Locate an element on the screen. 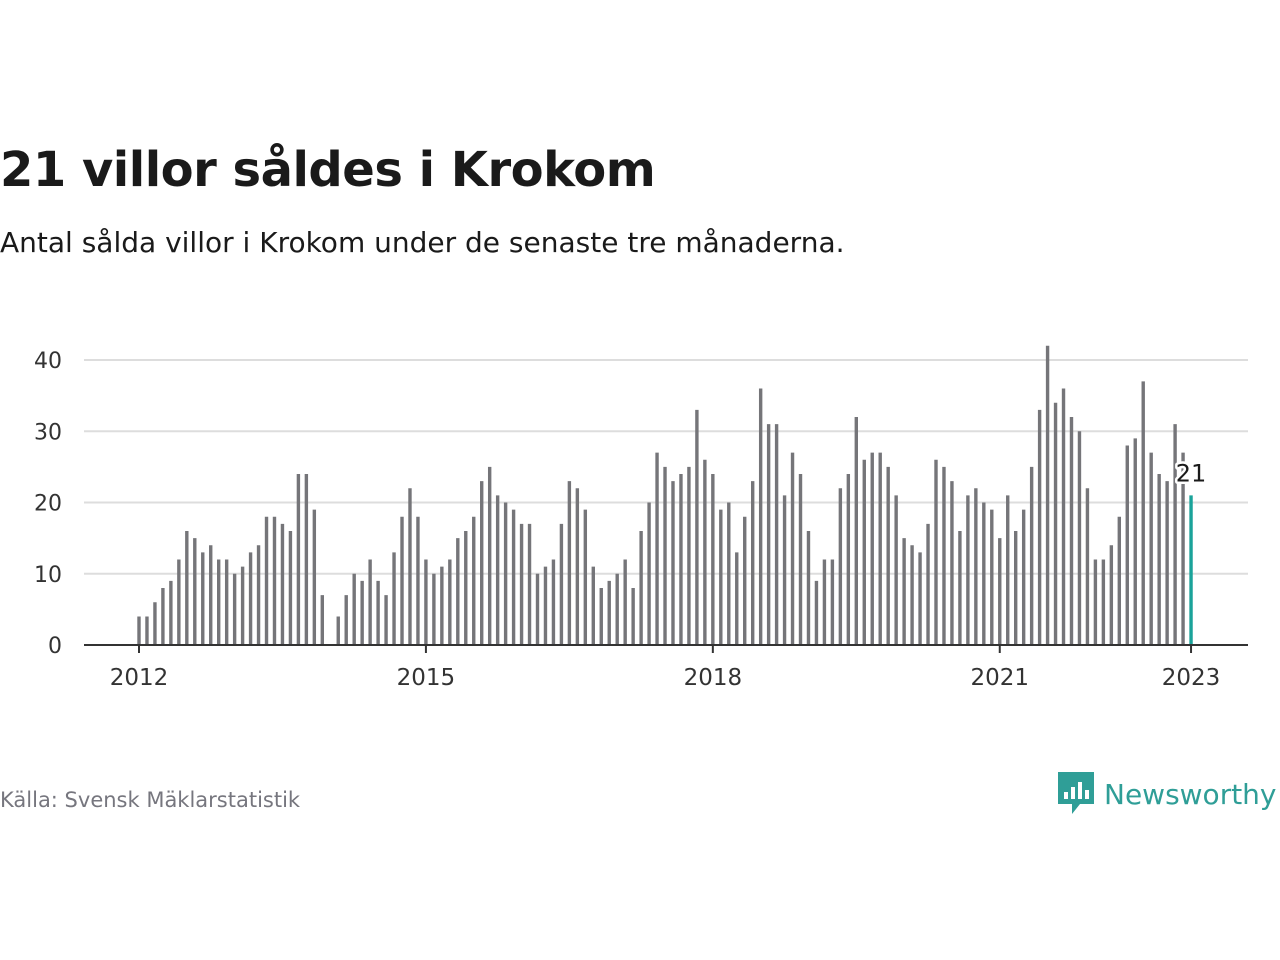  newsworthy-logo-icon is located at coordinates (1076, 793).